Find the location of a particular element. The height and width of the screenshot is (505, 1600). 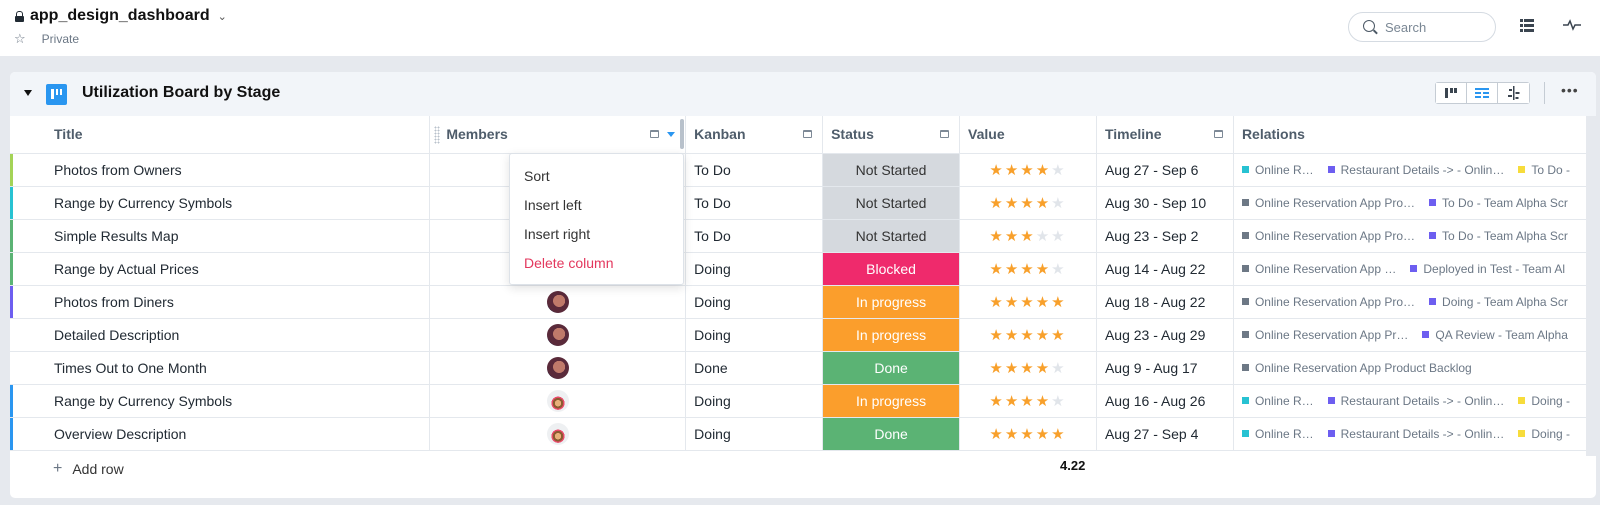

column-header-timeline: Timeline is located at coordinates (1165, 135).